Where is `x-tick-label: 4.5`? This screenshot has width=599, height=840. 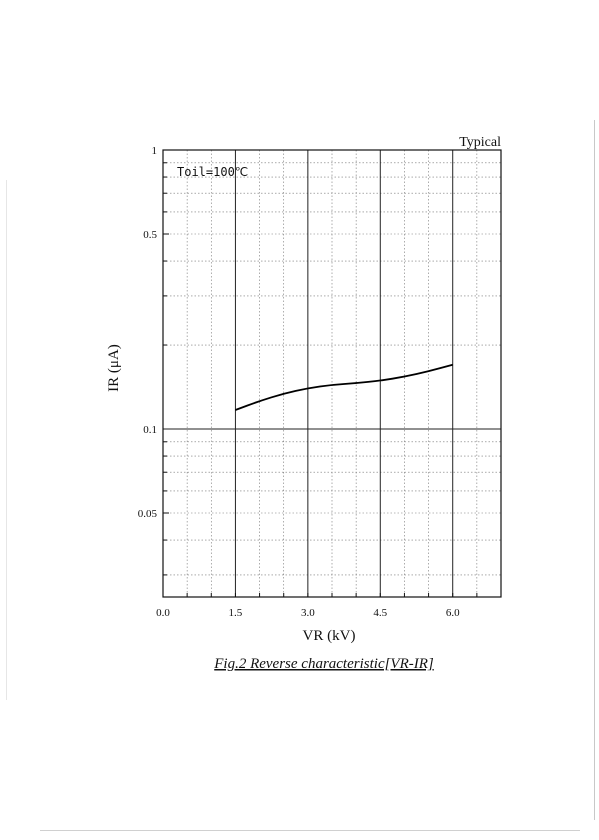 x-tick-label: 4.5 is located at coordinates (380, 613).